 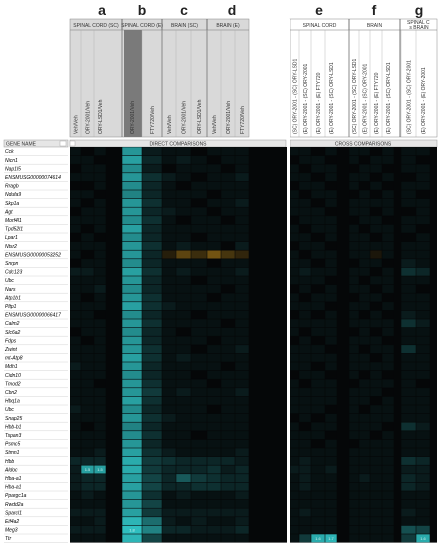 What do you see at coordinates (185, 117) in the screenshot?
I see `column-header: ORY-2001/Veh` at bounding box center [185, 117].